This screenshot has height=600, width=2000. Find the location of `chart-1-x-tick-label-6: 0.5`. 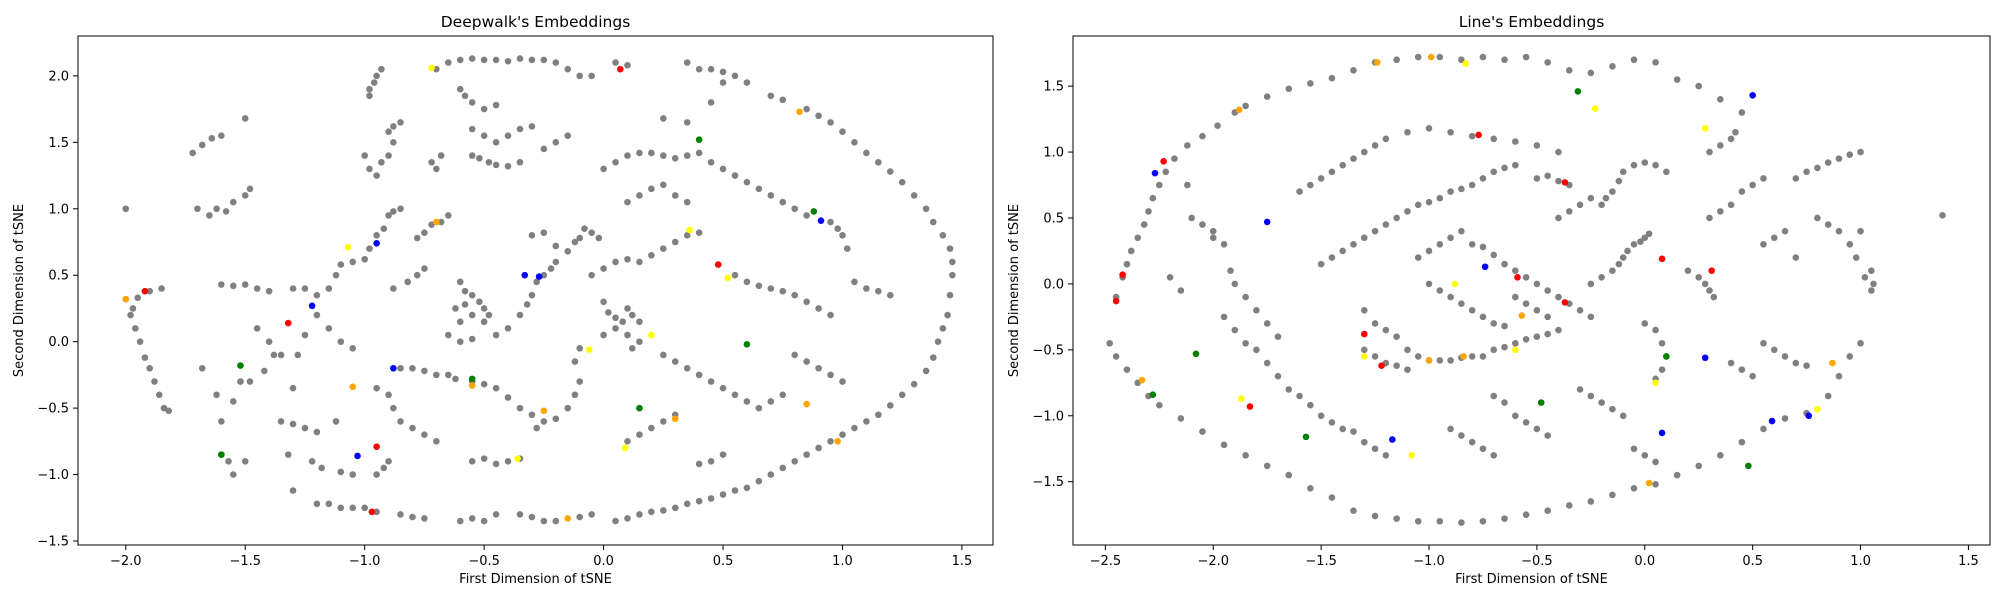

chart-1-x-tick-label-6: 0.5 is located at coordinates (1752, 561).